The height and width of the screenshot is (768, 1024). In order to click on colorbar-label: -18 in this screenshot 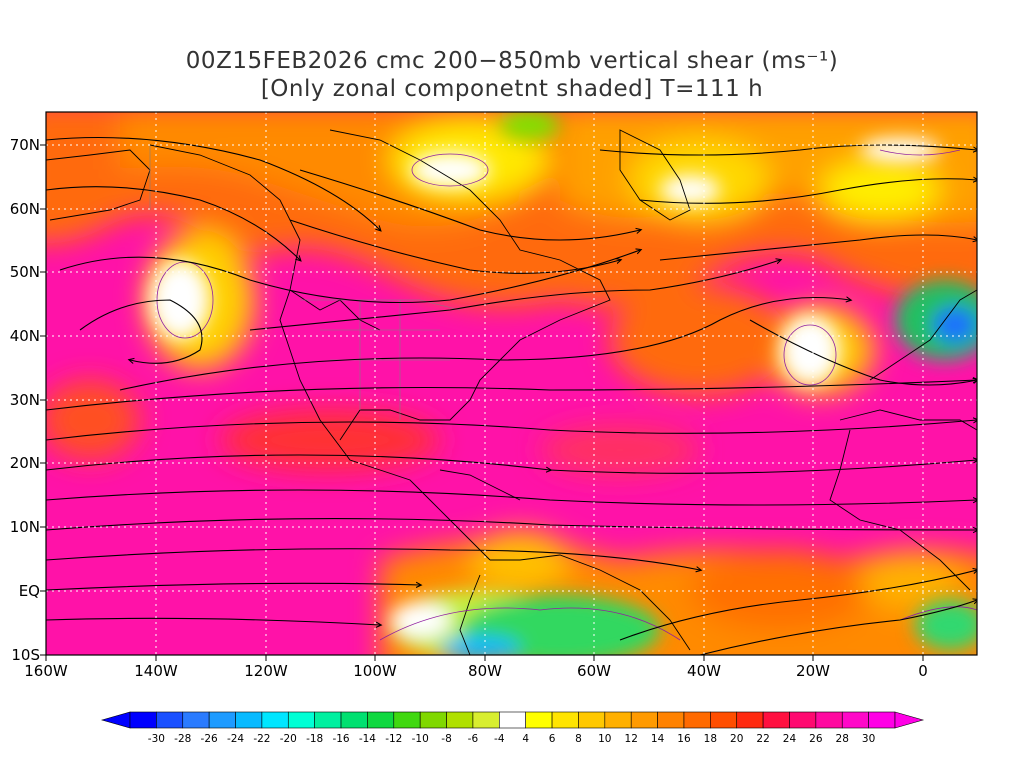, I will do `click(315, 739)`.